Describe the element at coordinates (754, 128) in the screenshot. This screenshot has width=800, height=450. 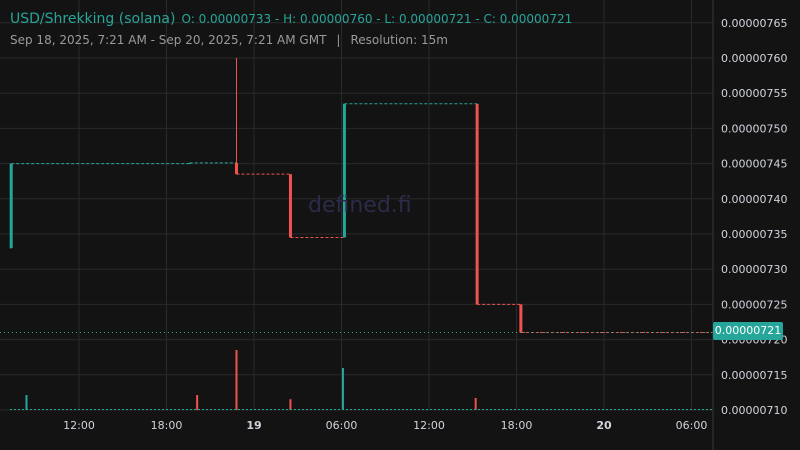
I see `y-tick-label: 0.00000750` at that location.